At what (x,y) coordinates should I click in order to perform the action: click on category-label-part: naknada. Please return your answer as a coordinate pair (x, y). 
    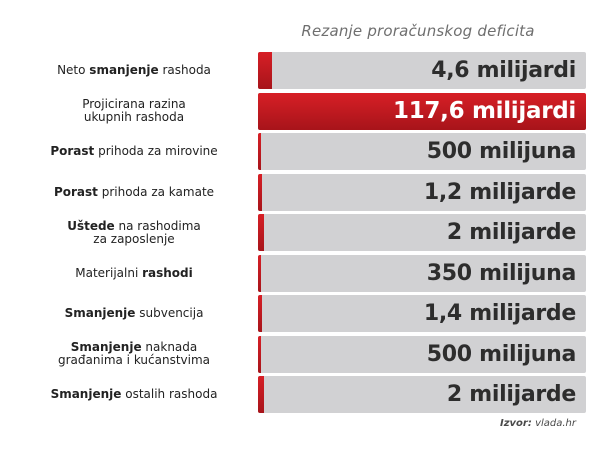
    Looking at the image, I should click on (169, 347).